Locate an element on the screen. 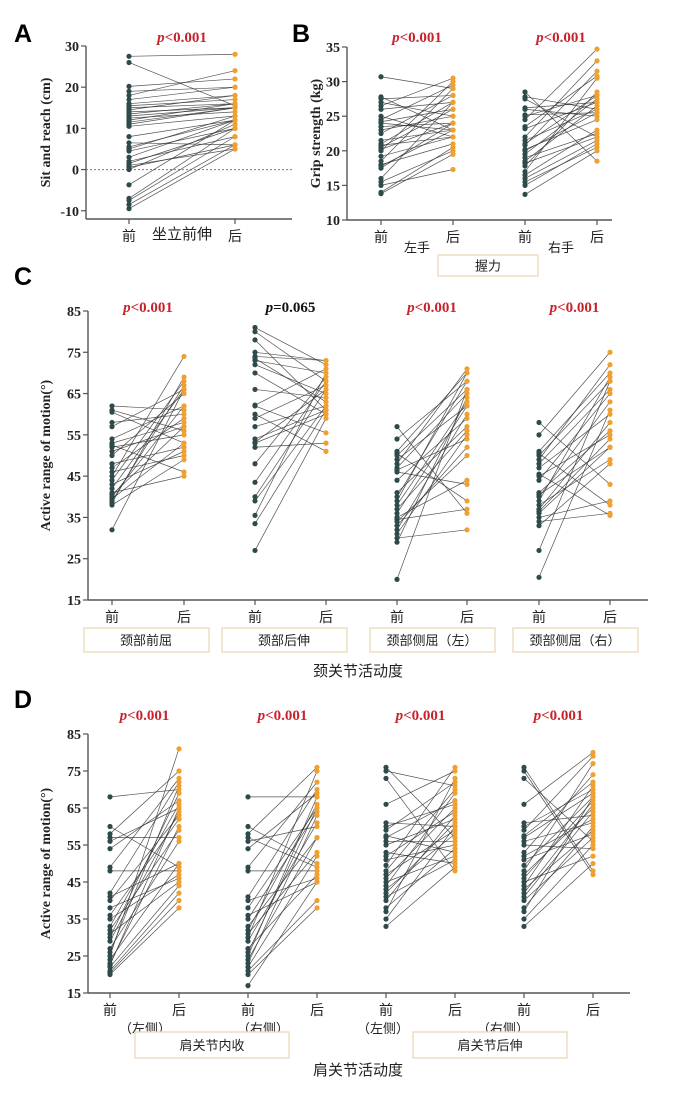 The width and height of the screenshot is (700, 1101). y-tick-label: 65 is located at coordinates (74, 395).